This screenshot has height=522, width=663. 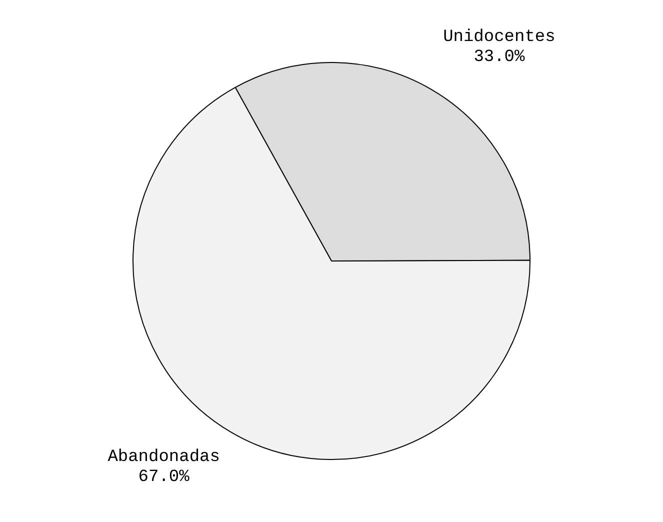 What do you see at coordinates (164, 458) in the screenshot?
I see `slice-label: Abandonadas` at bounding box center [164, 458].